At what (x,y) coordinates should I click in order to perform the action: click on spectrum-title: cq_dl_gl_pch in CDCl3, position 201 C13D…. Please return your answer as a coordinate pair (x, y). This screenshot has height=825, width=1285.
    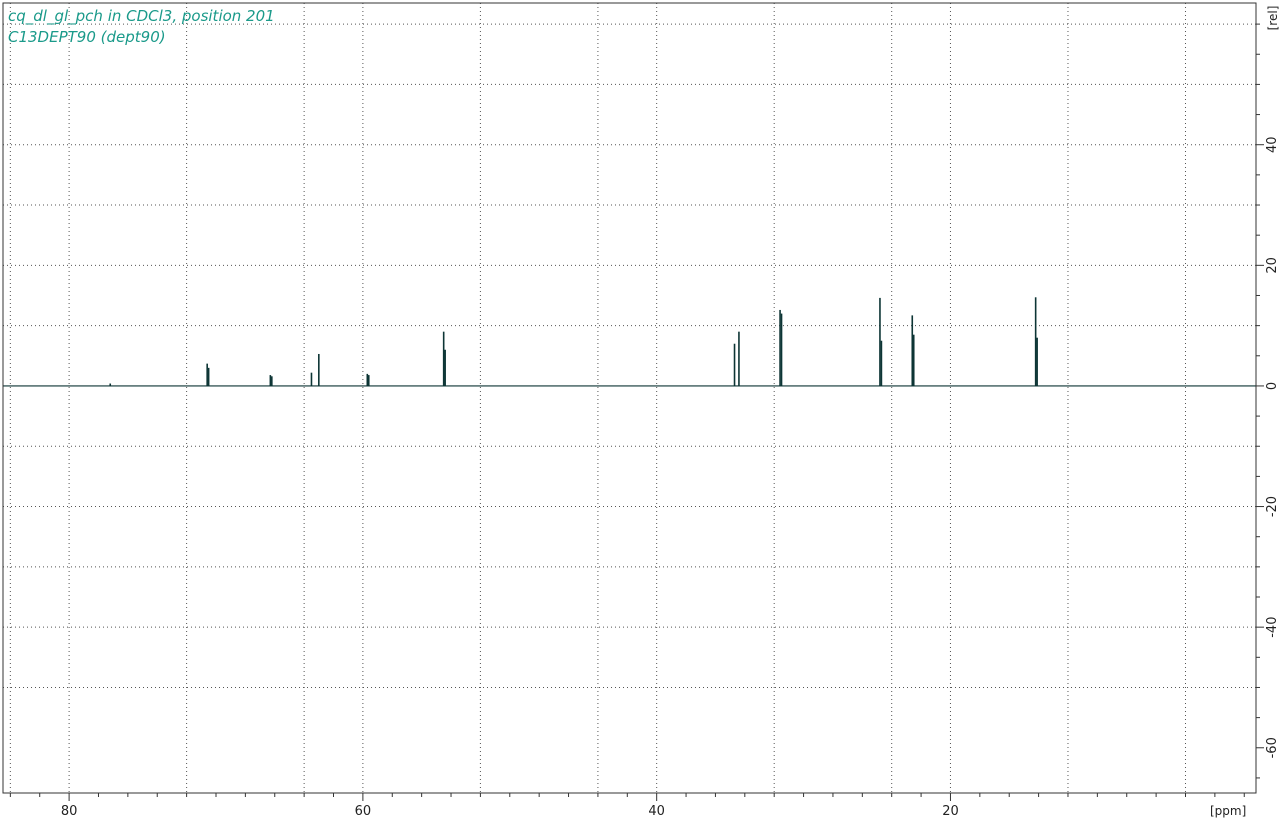
    Looking at the image, I should click on (141, 26).